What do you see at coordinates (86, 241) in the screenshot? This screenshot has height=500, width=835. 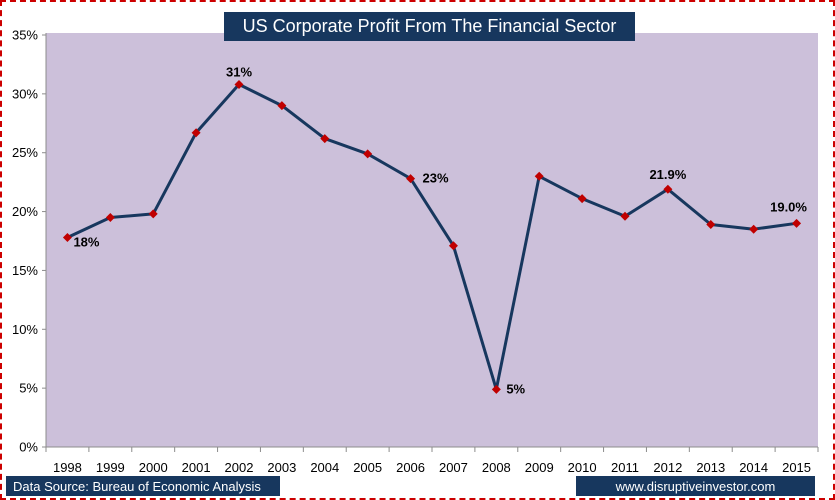 I see `data-label: 18%` at bounding box center [86, 241].